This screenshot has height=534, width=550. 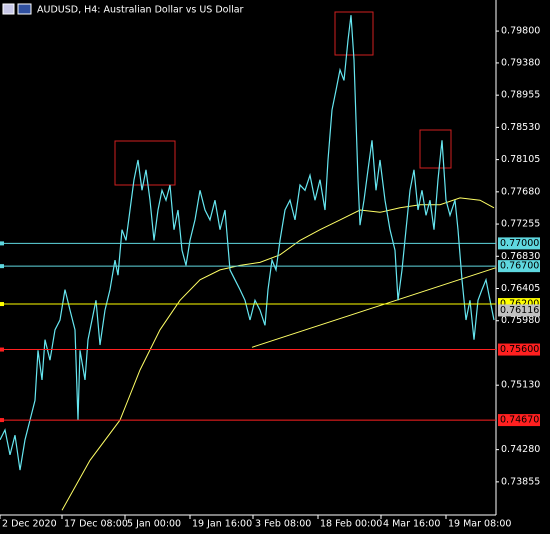 What do you see at coordinates (520, 191) in the screenshot?
I see `y-tick-label: 0.77680` at bounding box center [520, 191].